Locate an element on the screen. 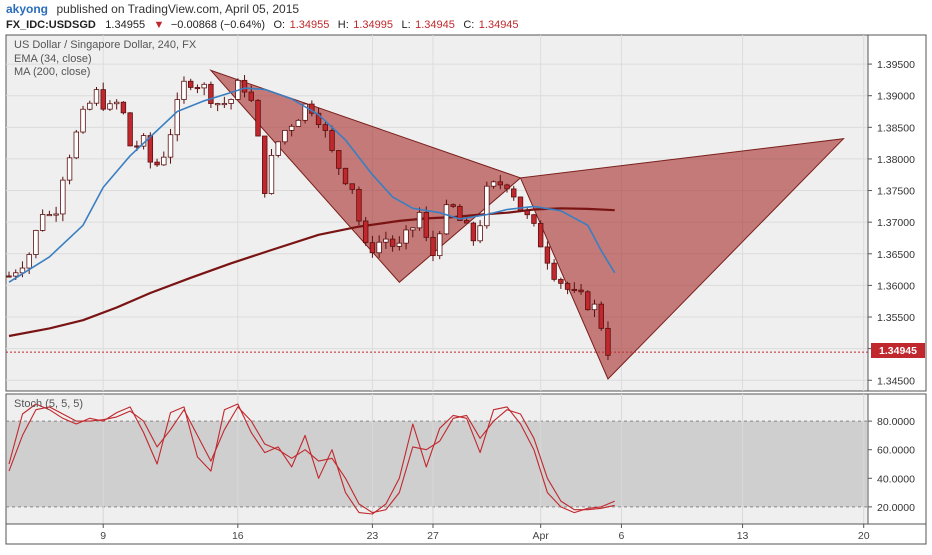 Image resolution: width=932 pixels, height=555 pixels. ema-legend: EMA (34, close) is located at coordinates (53, 59).